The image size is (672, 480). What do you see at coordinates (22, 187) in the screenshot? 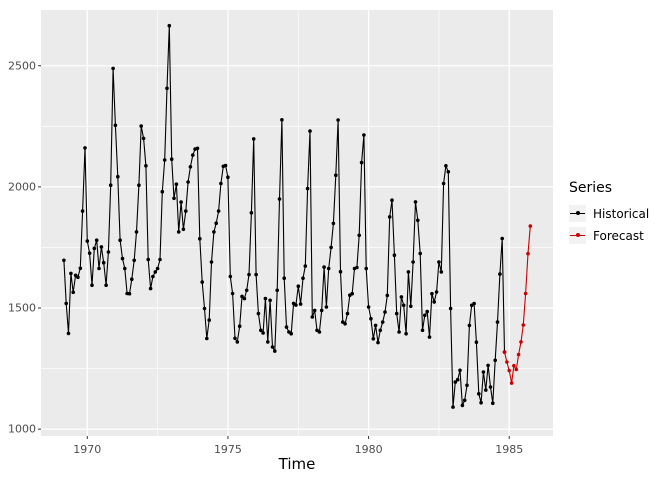
I see `y-tick-label: 2000` at bounding box center [22, 187].